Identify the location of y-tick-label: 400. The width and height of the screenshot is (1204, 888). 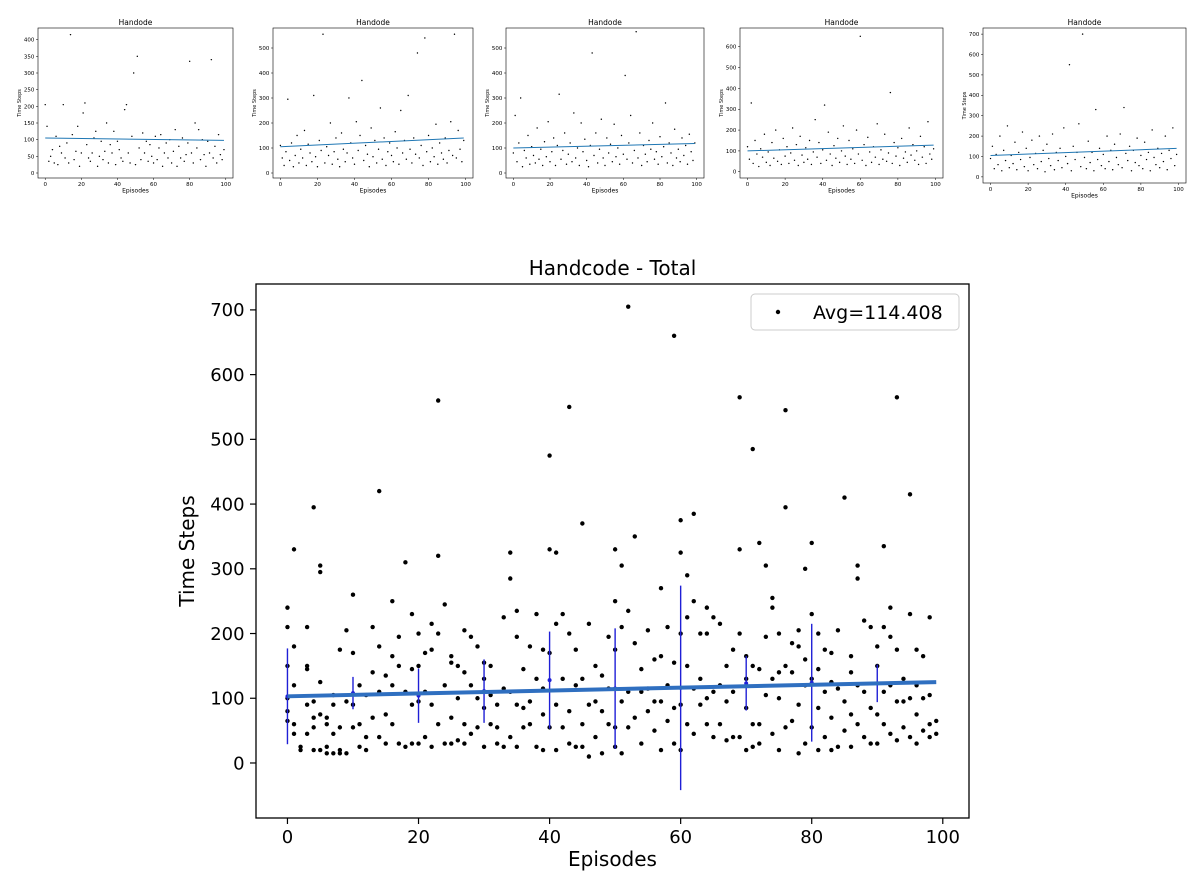
(29, 41).